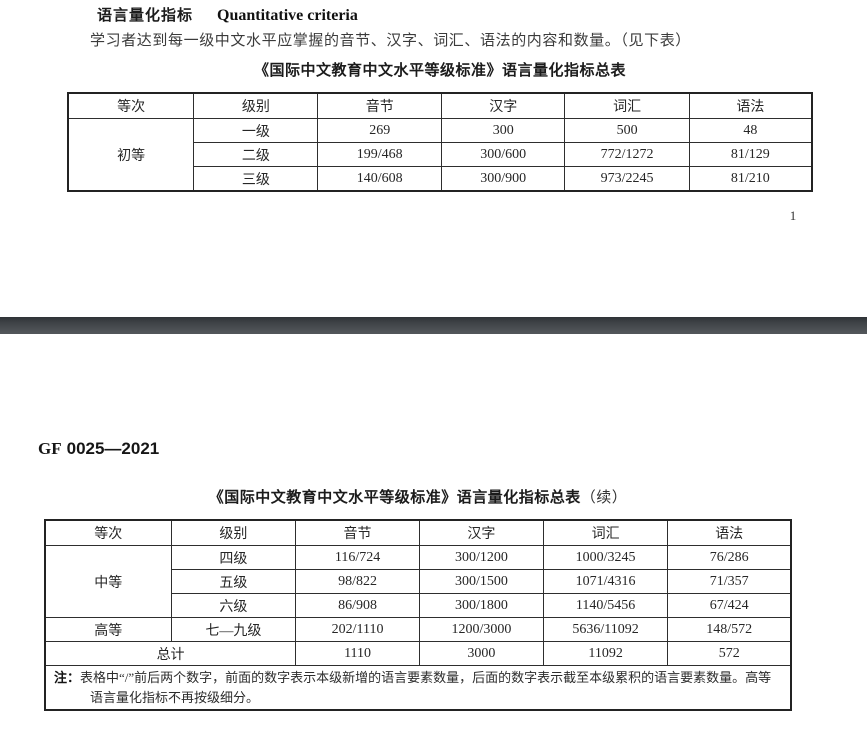 The height and width of the screenshot is (732, 867). Describe the element at coordinates (256, 179) in the screenshot. I see `level-cell: 三级` at that location.